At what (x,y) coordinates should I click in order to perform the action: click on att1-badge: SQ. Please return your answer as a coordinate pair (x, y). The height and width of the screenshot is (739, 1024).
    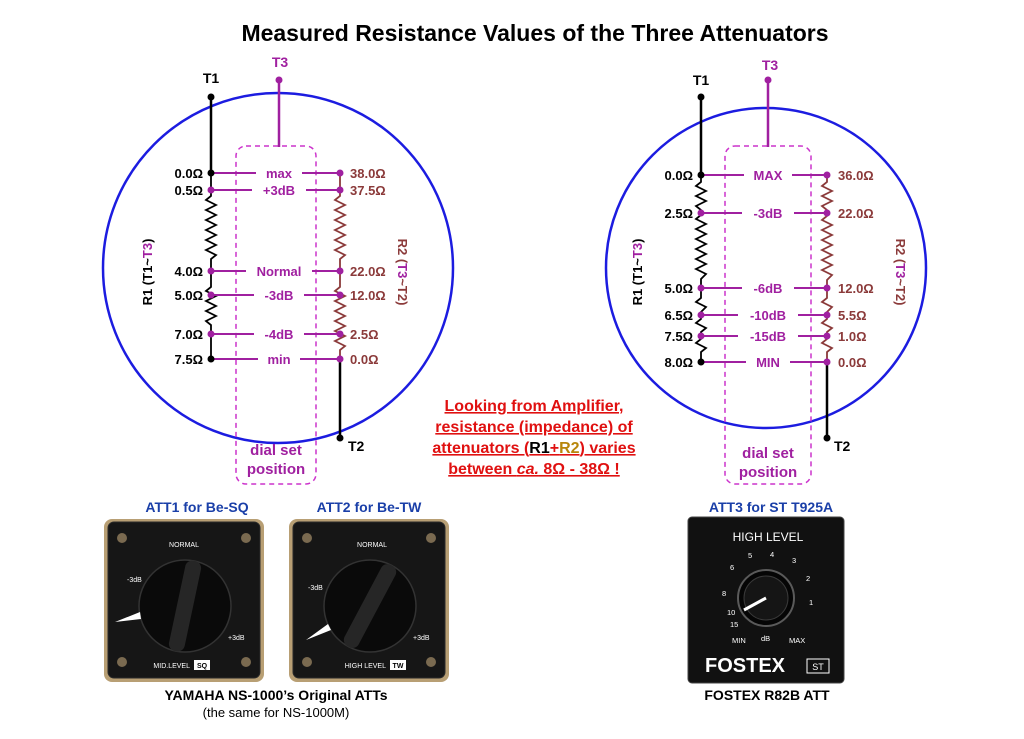
    Looking at the image, I should click on (202, 666).